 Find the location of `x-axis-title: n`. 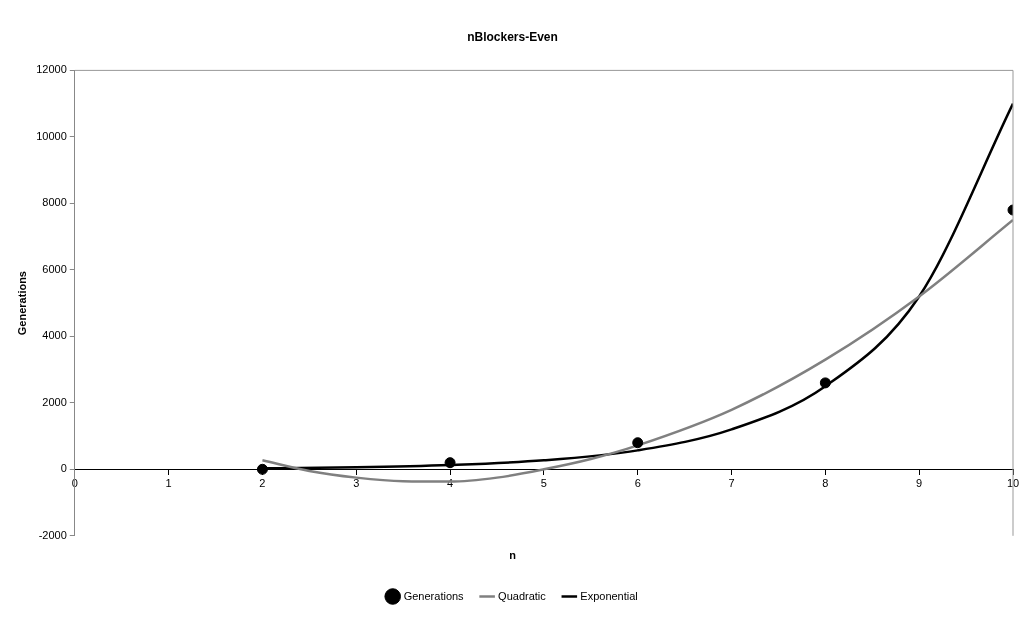

x-axis-title: n is located at coordinates (513, 555).